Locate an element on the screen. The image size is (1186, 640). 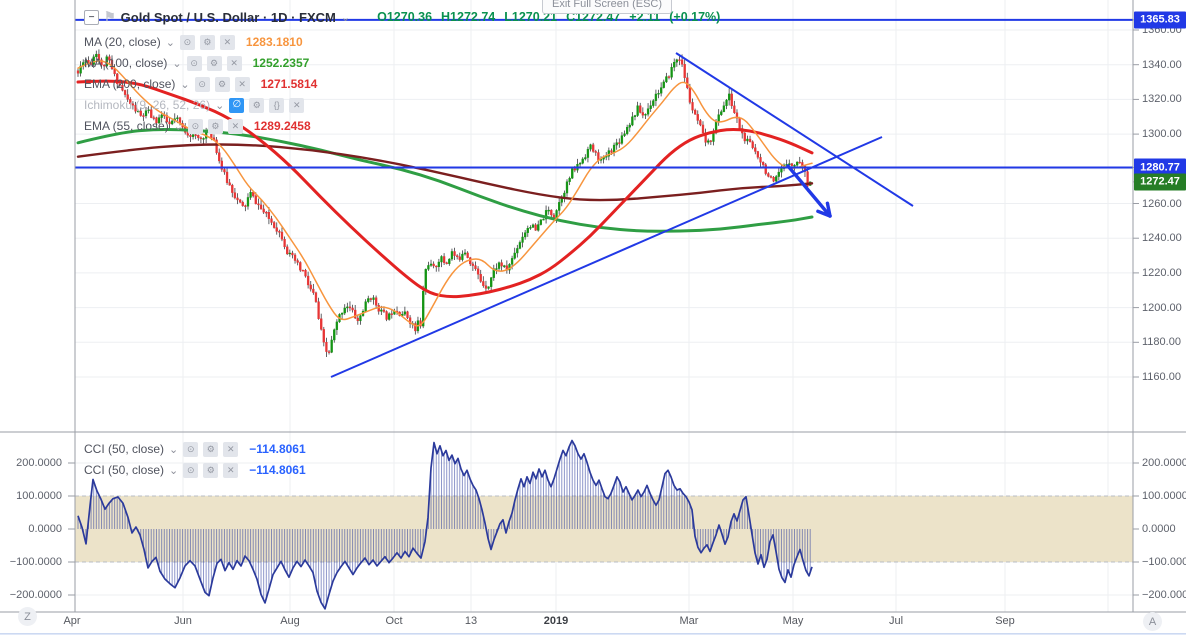
timezone-button: Z is located at coordinates (27, 616).